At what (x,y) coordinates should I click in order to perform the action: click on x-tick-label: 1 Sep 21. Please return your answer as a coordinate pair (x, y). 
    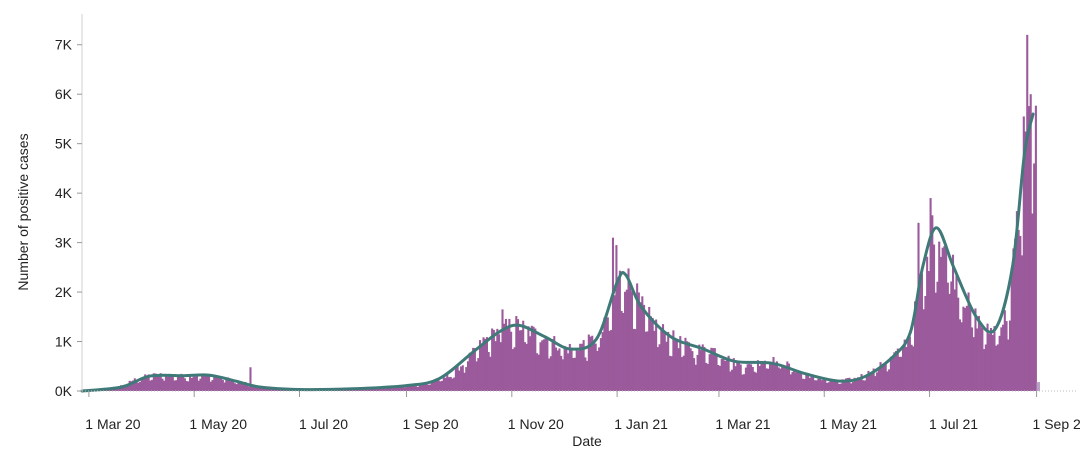
    Looking at the image, I should click on (1056, 424).